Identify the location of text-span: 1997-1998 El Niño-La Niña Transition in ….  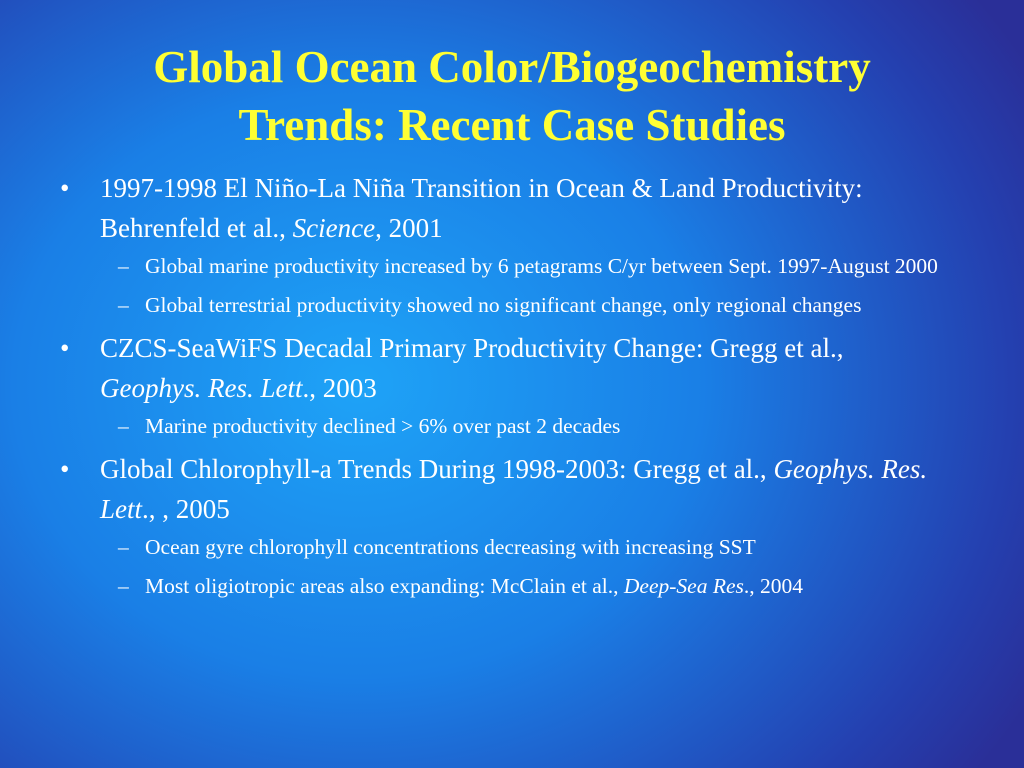
(481, 208).